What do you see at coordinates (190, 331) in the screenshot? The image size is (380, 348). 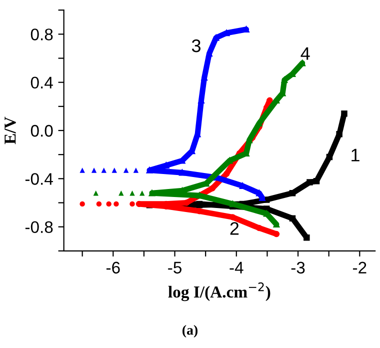 I see `text: (a)` at bounding box center [190, 331].